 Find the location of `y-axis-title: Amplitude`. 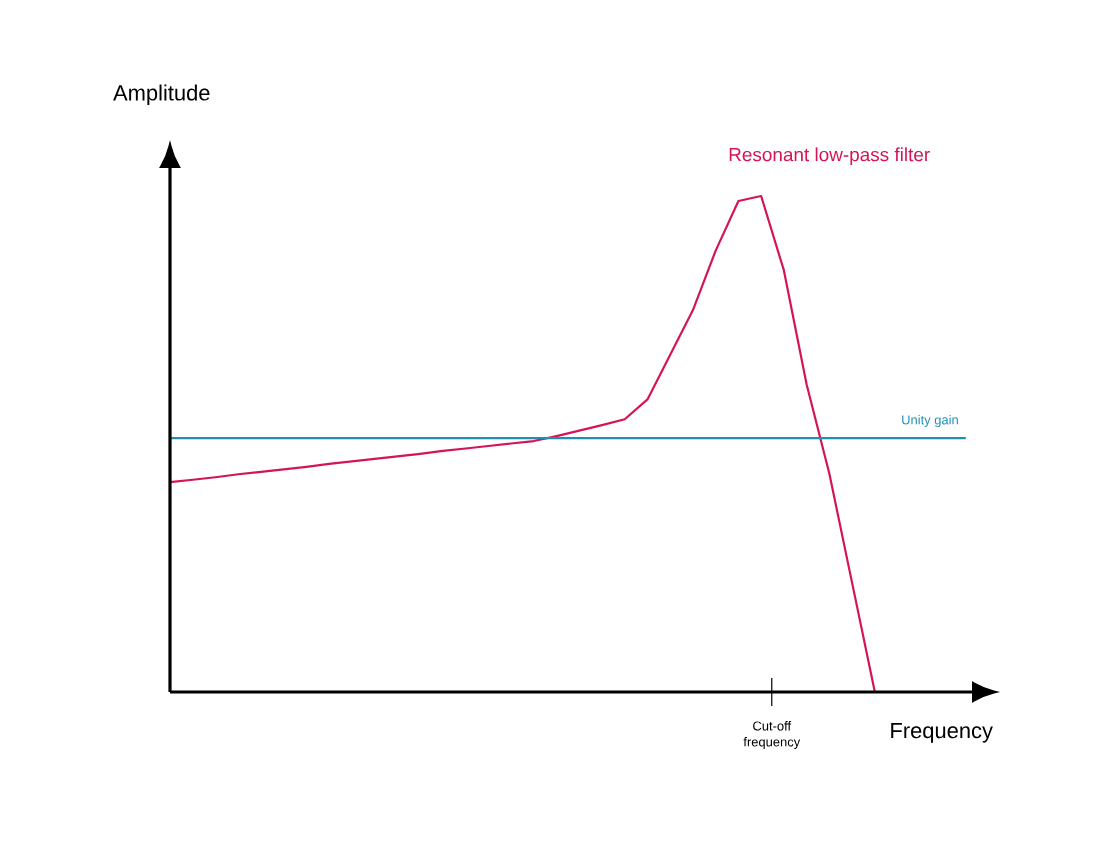

y-axis-title: Amplitude is located at coordinates (161, 94).